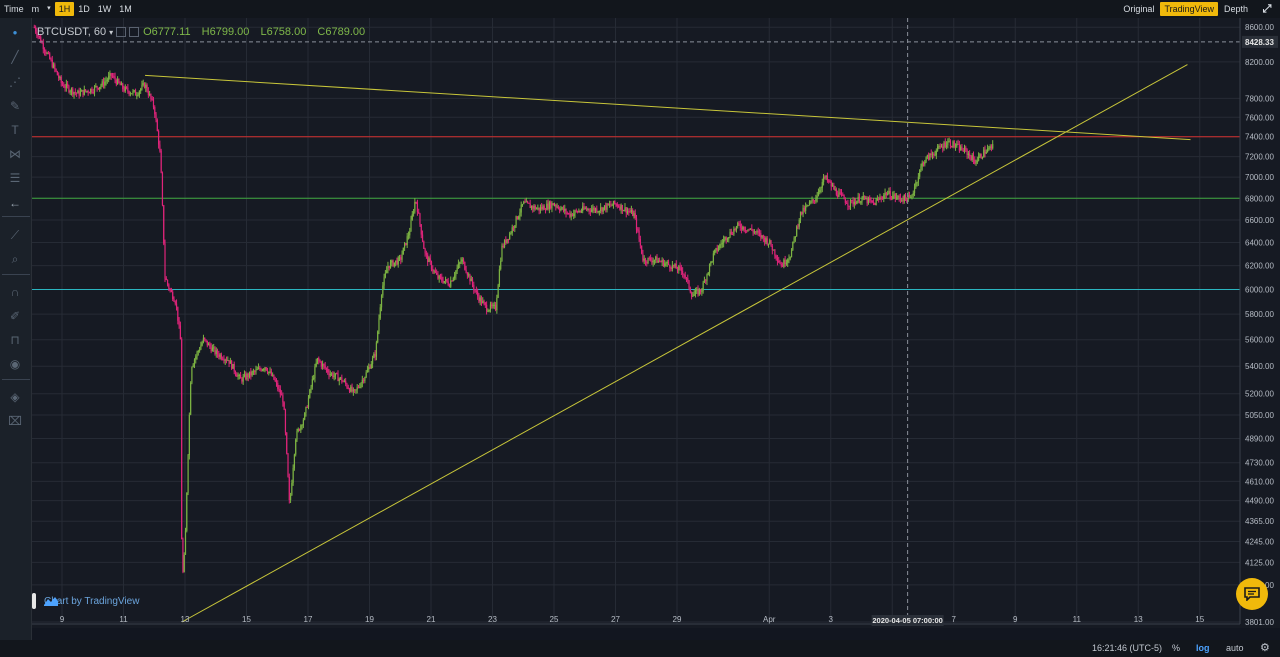  I want to click on draw-mode-icon: ✐, so click(15, 316).